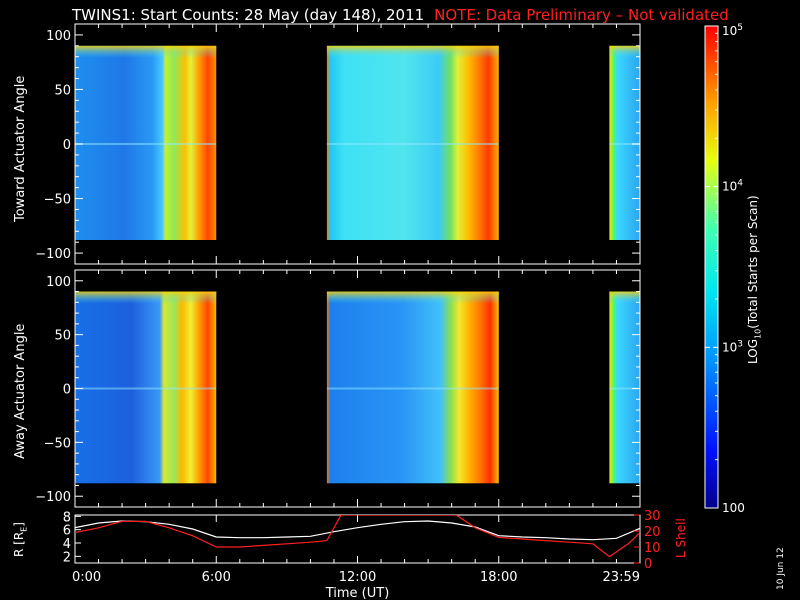  Describe the element at coordinates (621, 577) in the screenshot. I see `x-tick-label: 23:59` at that location.